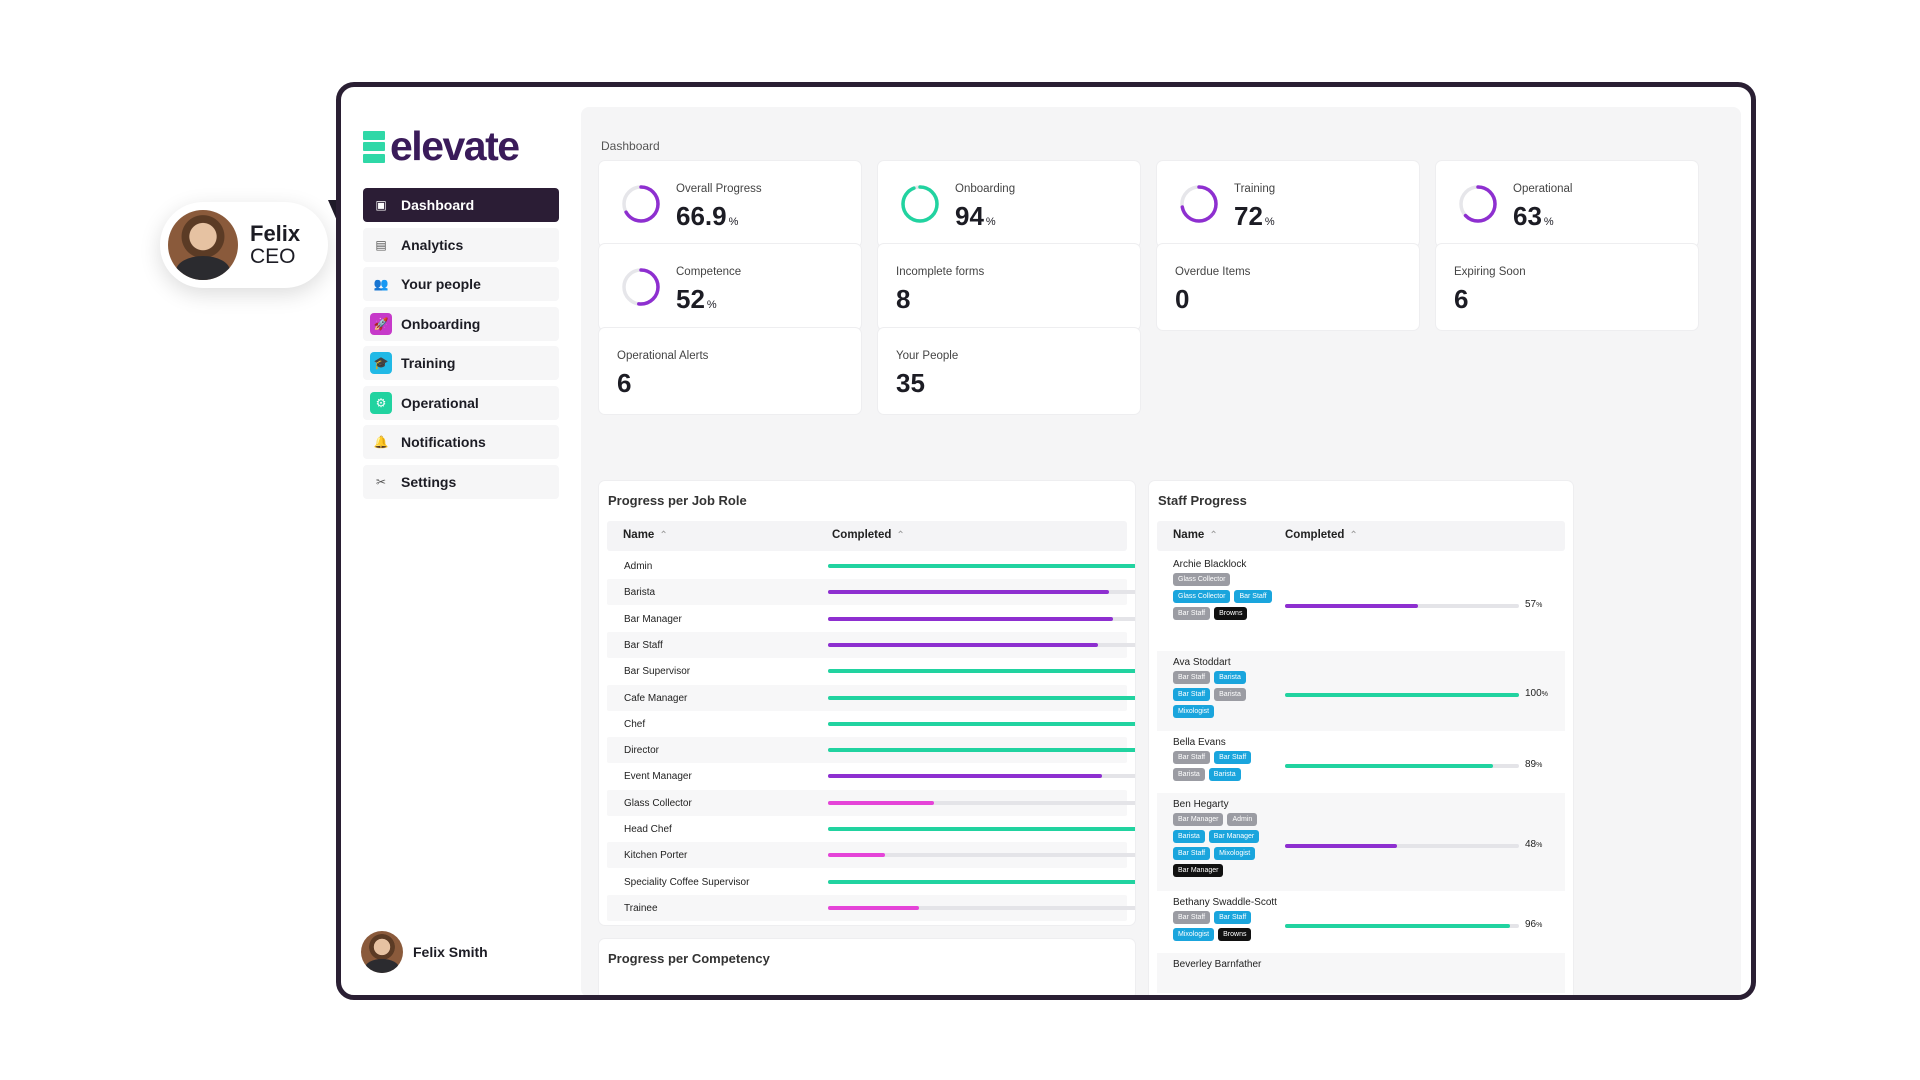 This screenshot has width=1920, height=1080. I want to click on sidebar-item-onboarding: 🚀 Onboarding, so click(461, 323).